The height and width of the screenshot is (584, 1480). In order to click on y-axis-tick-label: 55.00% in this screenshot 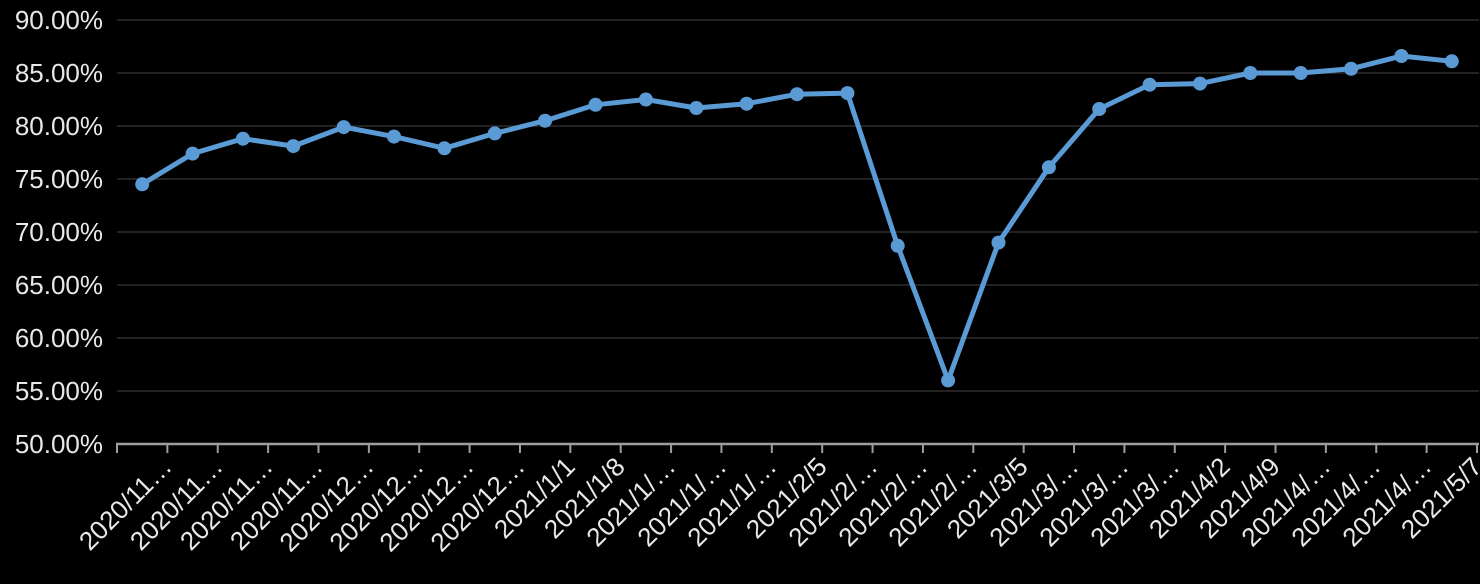, I will do `click(58, 391)`.